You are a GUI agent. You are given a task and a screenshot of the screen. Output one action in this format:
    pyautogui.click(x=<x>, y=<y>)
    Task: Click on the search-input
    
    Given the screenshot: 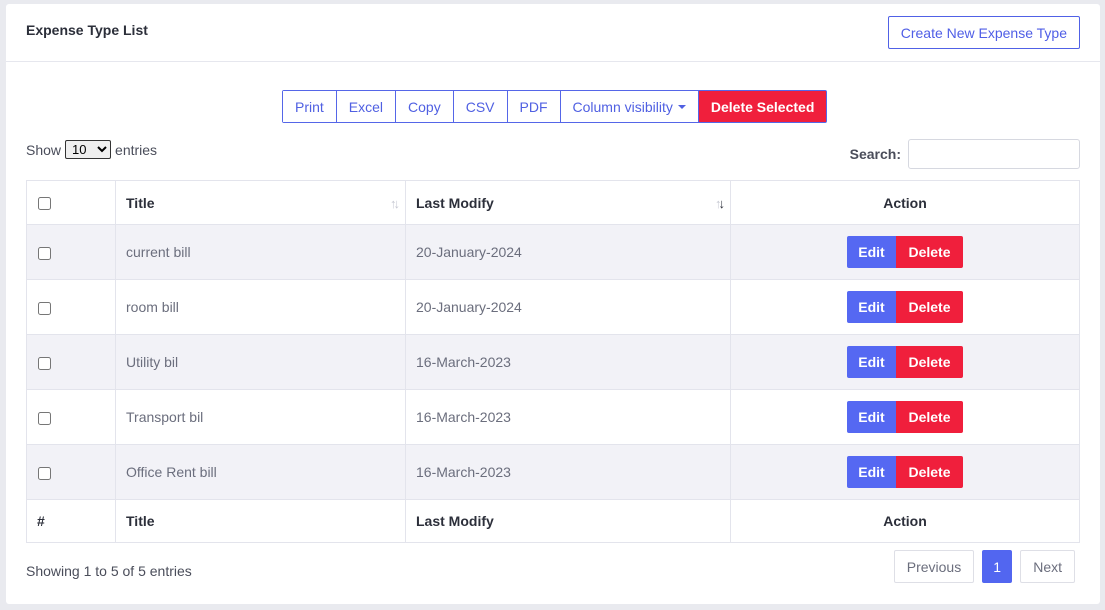 What is the action you would take?
    pyautogui.click(x=994, y=154)
    